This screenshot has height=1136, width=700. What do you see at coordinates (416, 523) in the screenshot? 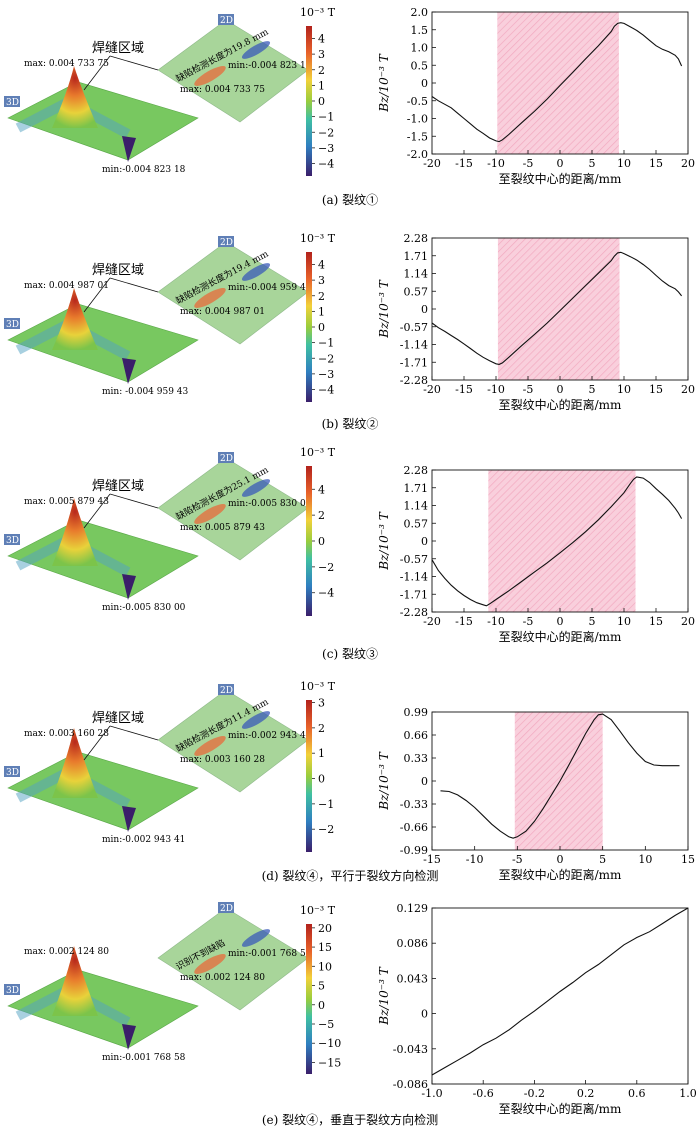
I see `y-tick-label: 0.57` at bounding box center [416, 523].